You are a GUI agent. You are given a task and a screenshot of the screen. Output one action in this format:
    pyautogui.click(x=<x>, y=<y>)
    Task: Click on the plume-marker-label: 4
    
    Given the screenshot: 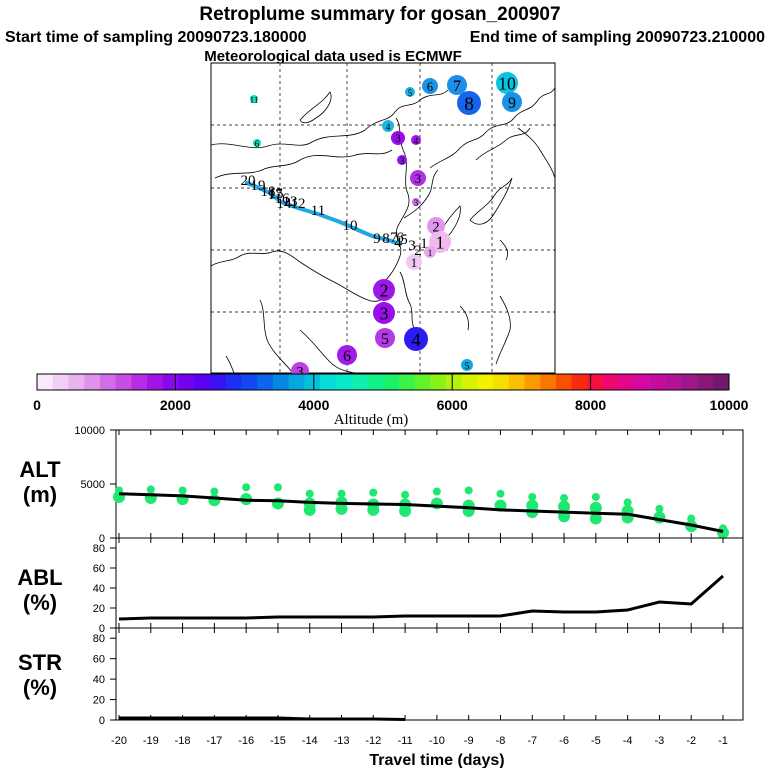 What is the action you would take?
    pyautogui.click(x=416, y=340)
    